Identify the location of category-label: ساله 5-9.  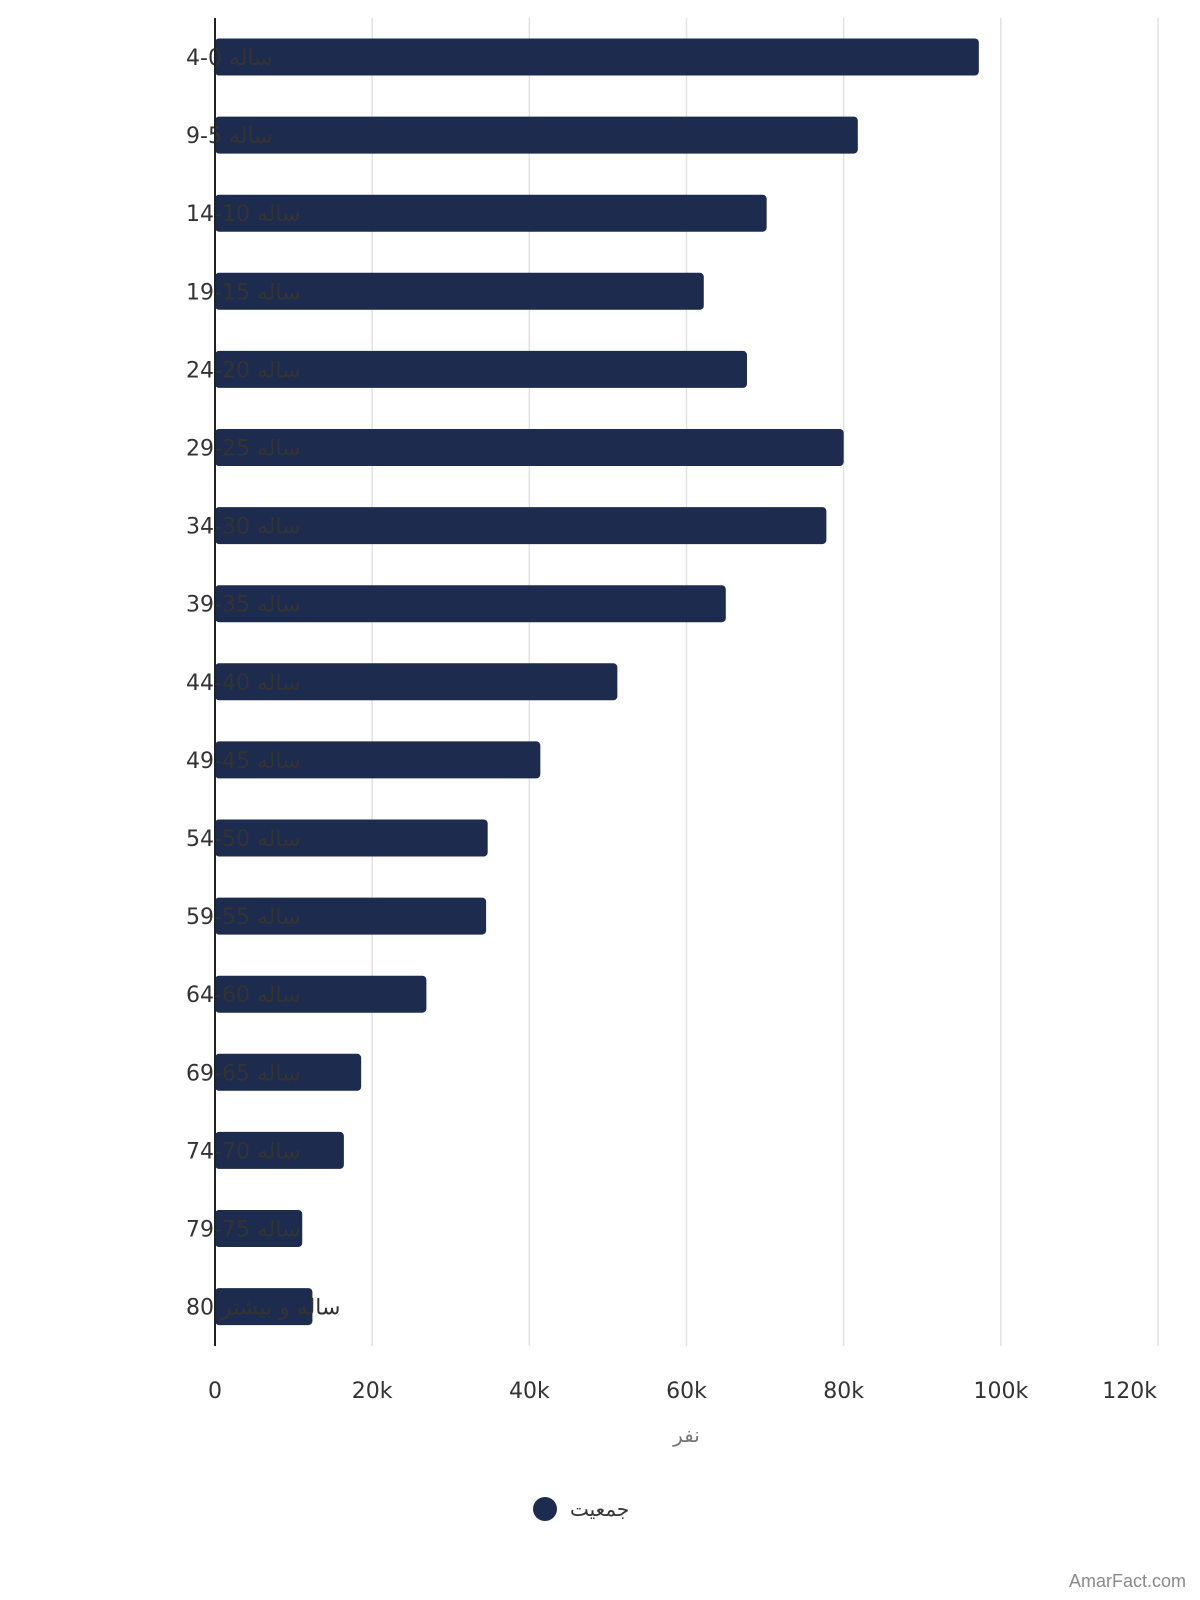
(229, 136).